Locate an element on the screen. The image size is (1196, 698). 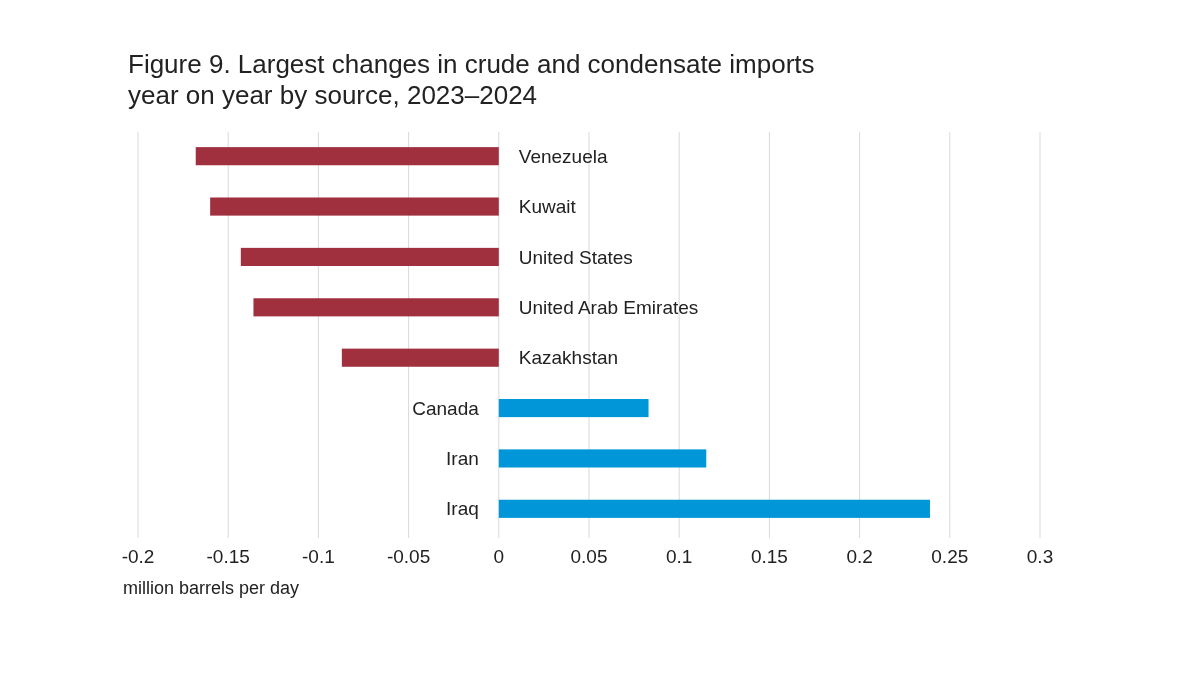
x-tick-label: -0.2 is located at coordinates (138, 556).